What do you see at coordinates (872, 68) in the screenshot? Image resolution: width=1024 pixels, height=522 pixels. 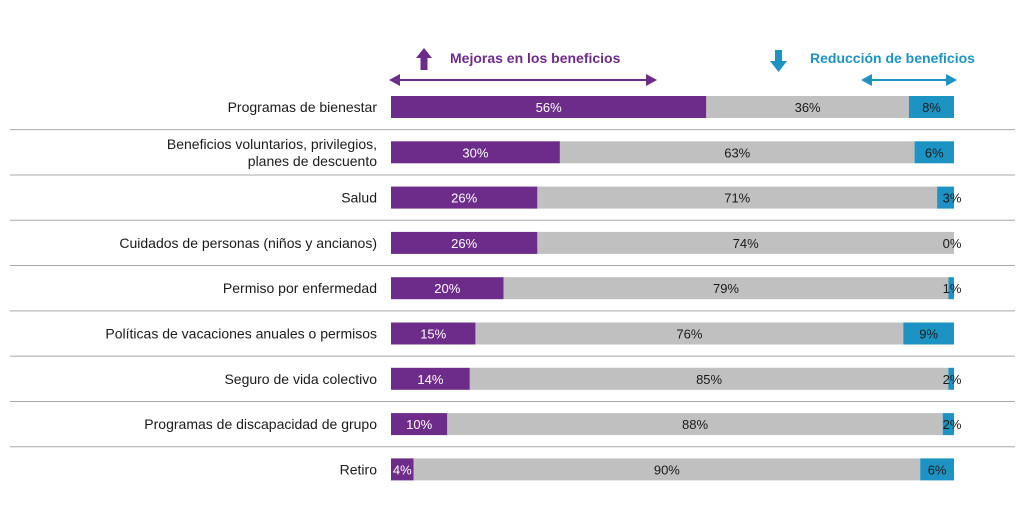 I see `legend-reduce: Reducción de beneficios` at bounding box center [872, 68].